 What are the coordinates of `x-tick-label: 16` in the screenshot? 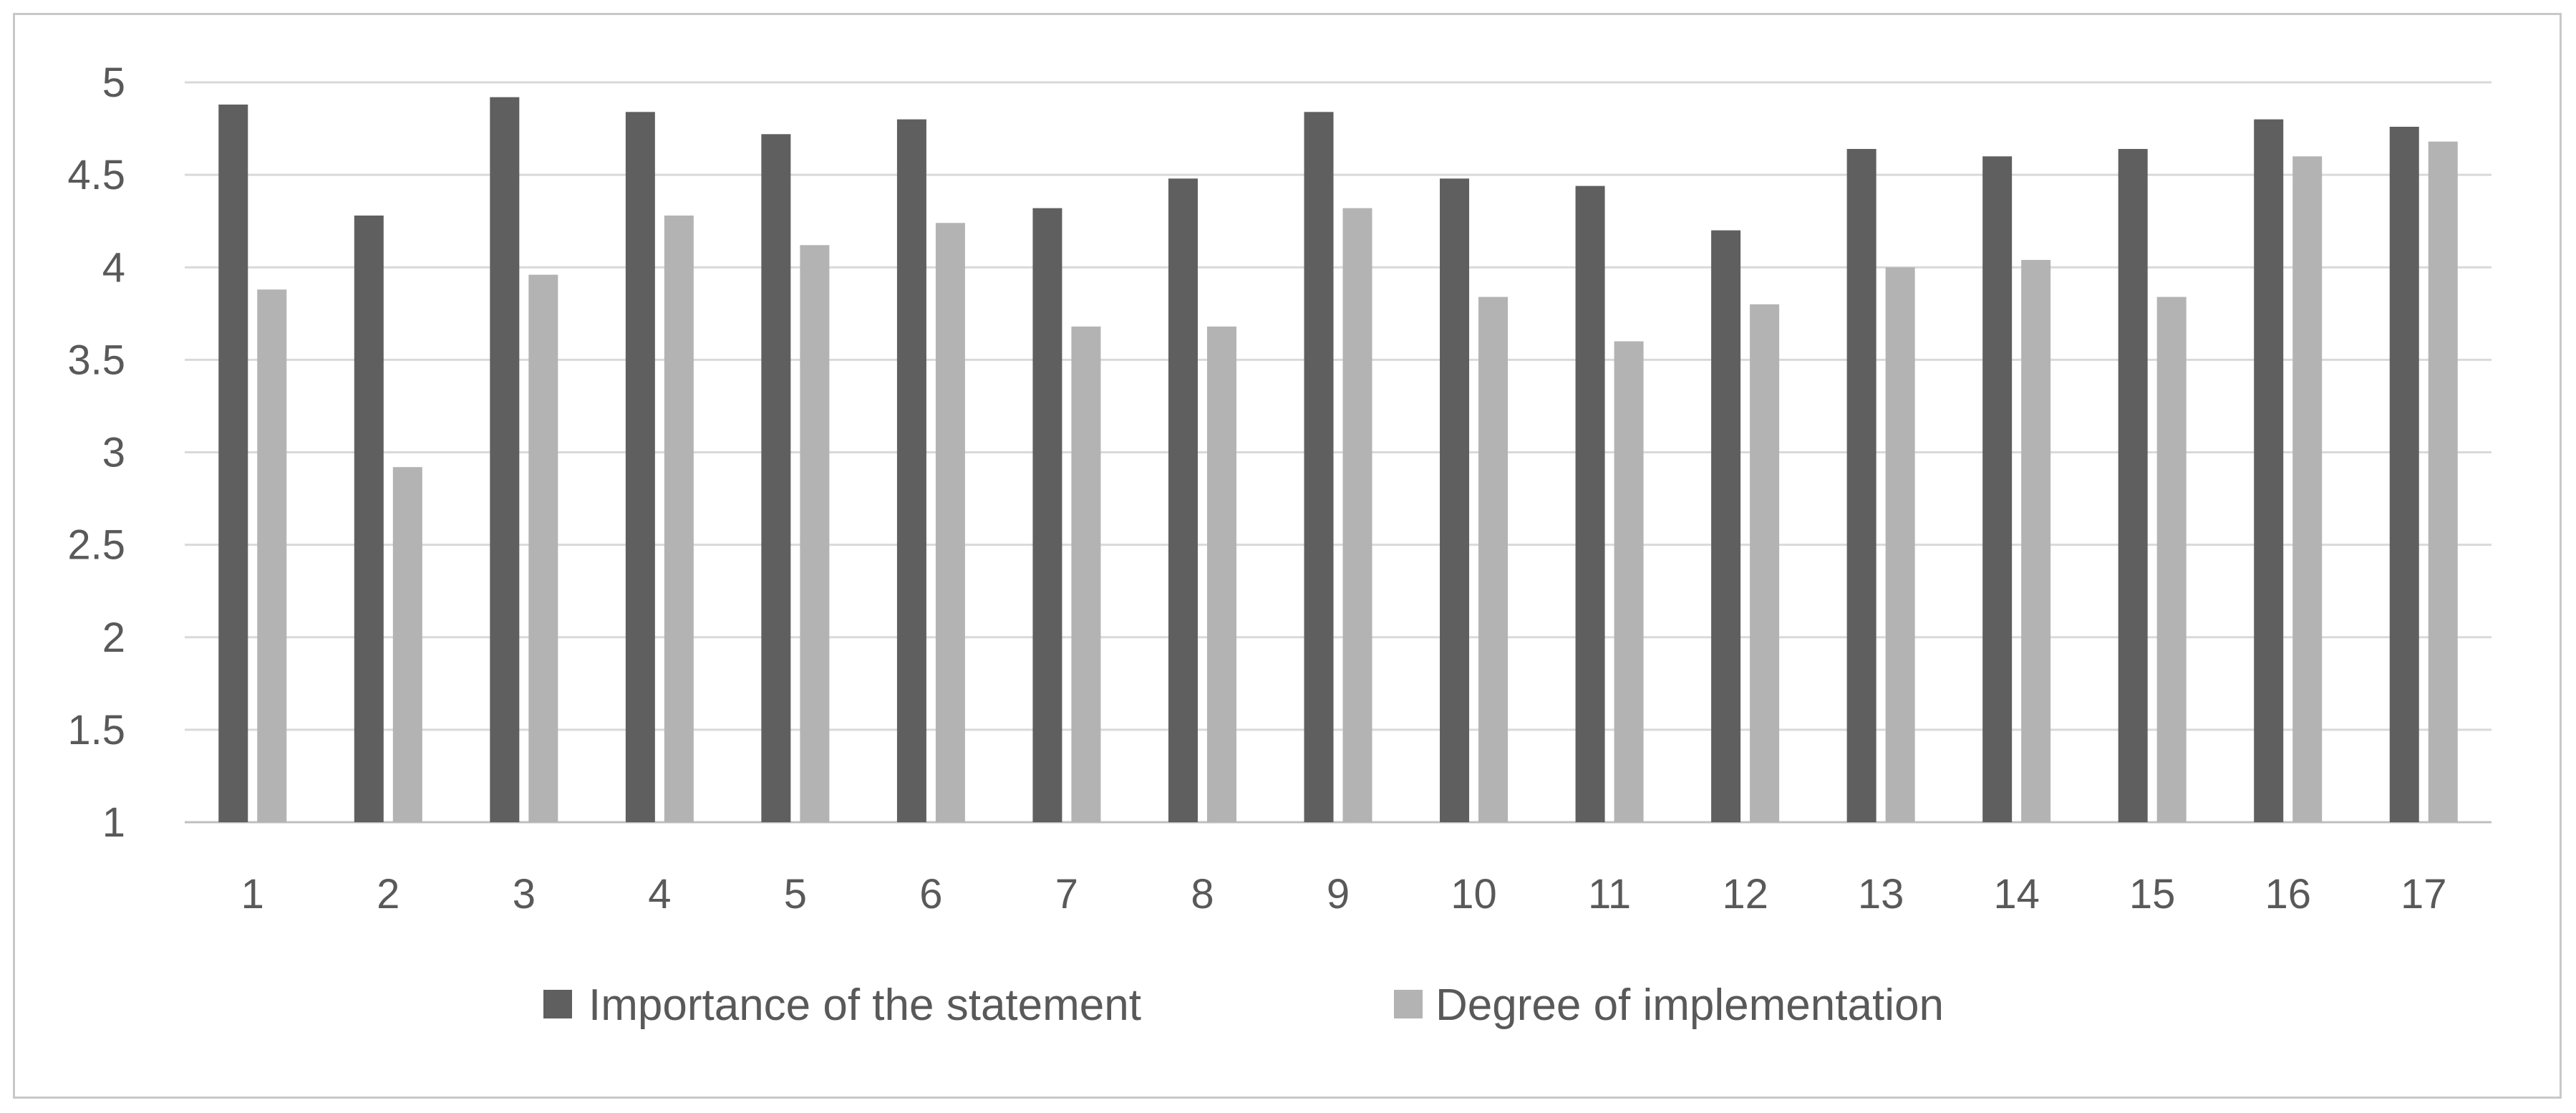 It's located at (2288, 894).